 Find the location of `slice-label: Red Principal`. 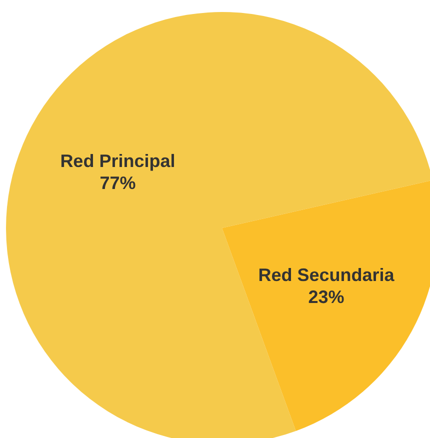

slice-label: Red Principal is located at coordinates (118, 161).